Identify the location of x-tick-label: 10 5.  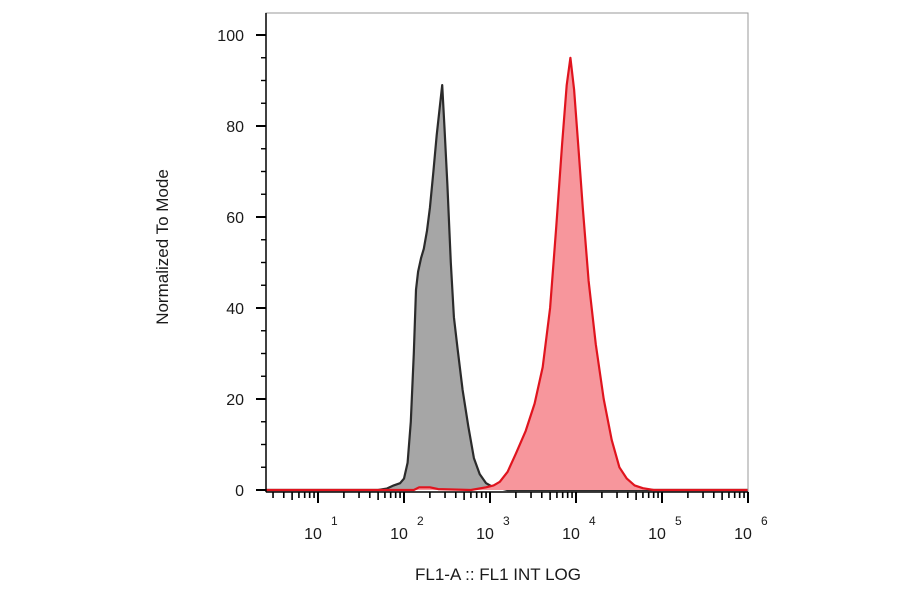
(665, 528).